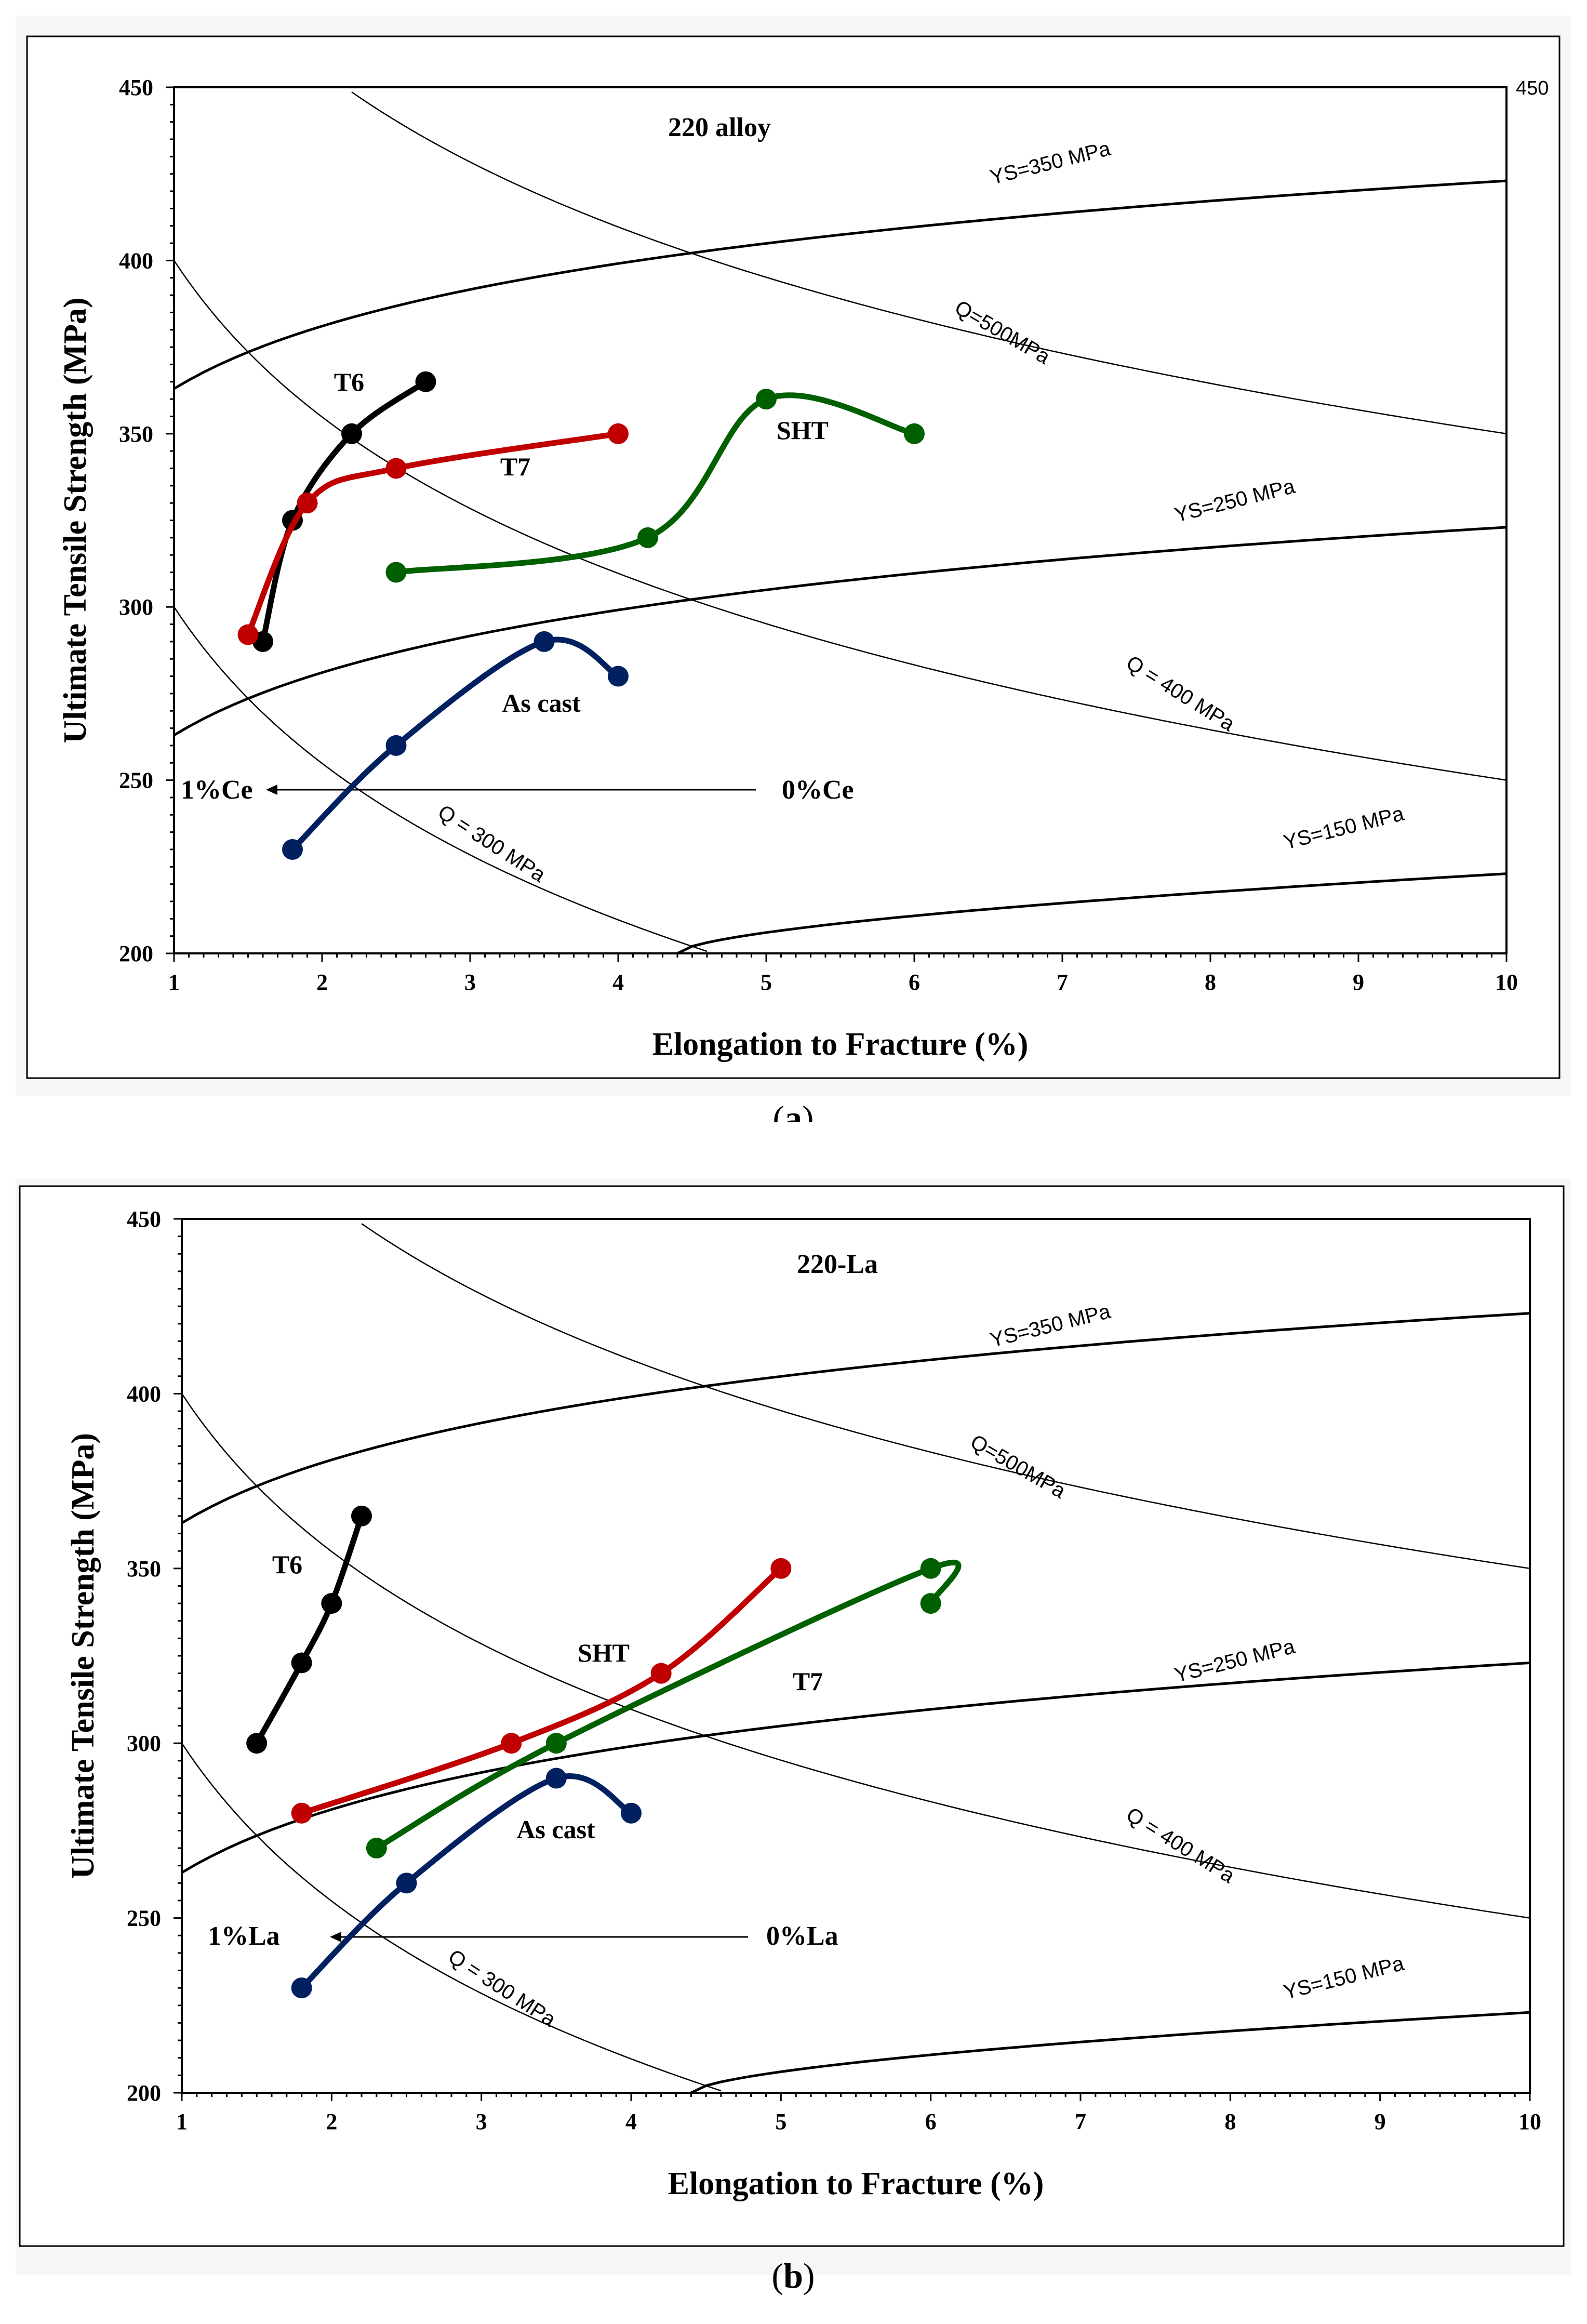  Describe the element at coordinates (244, 1936) in the screenshot. I see `chart-b-annotation-to: 1%La` at that location.